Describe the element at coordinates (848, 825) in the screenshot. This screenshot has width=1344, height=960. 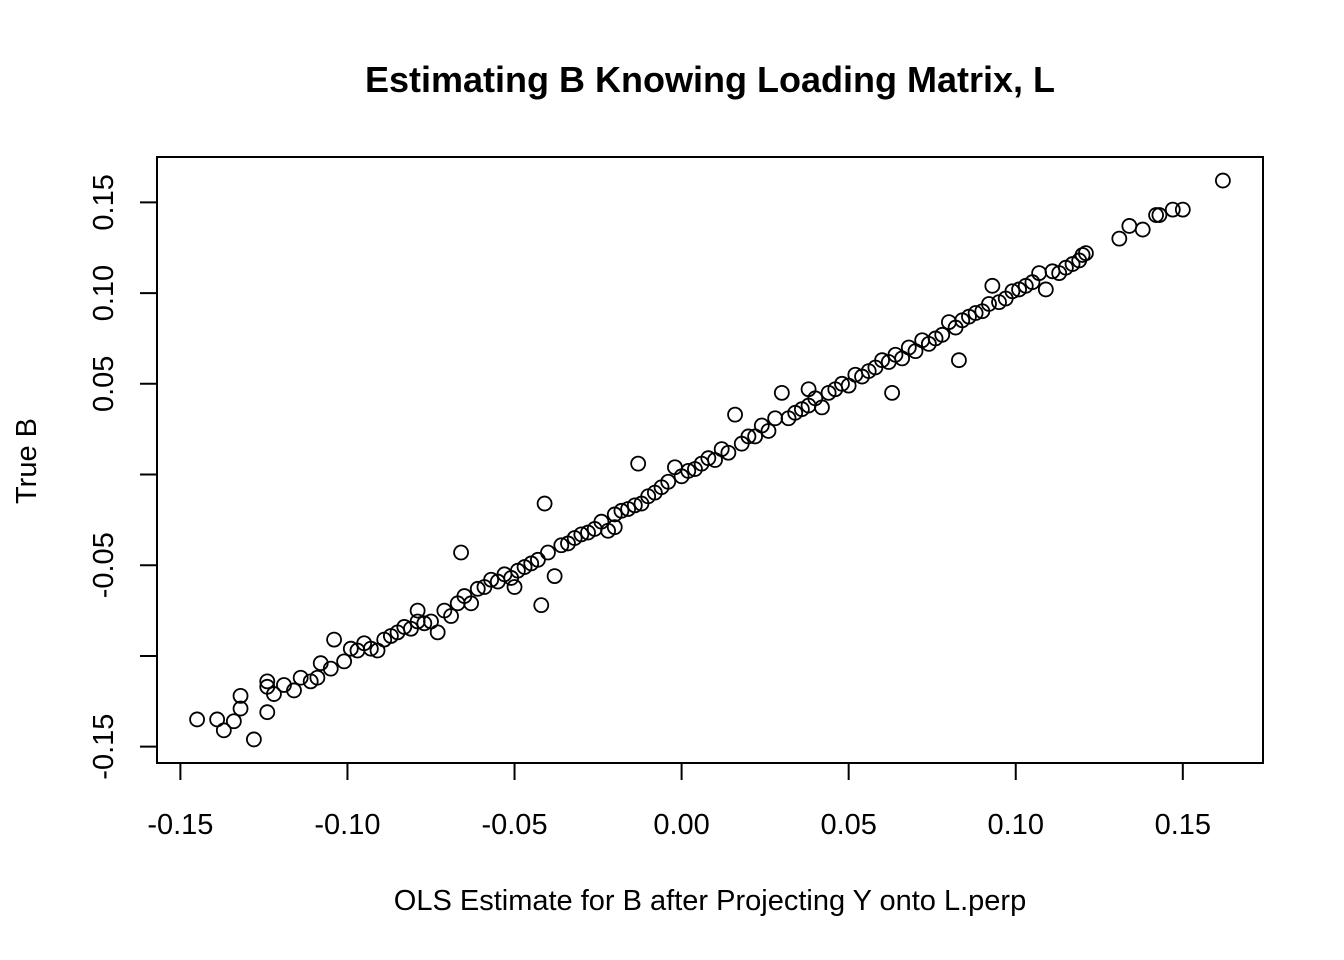
I see `x-tick-label: 0.05` at that location.